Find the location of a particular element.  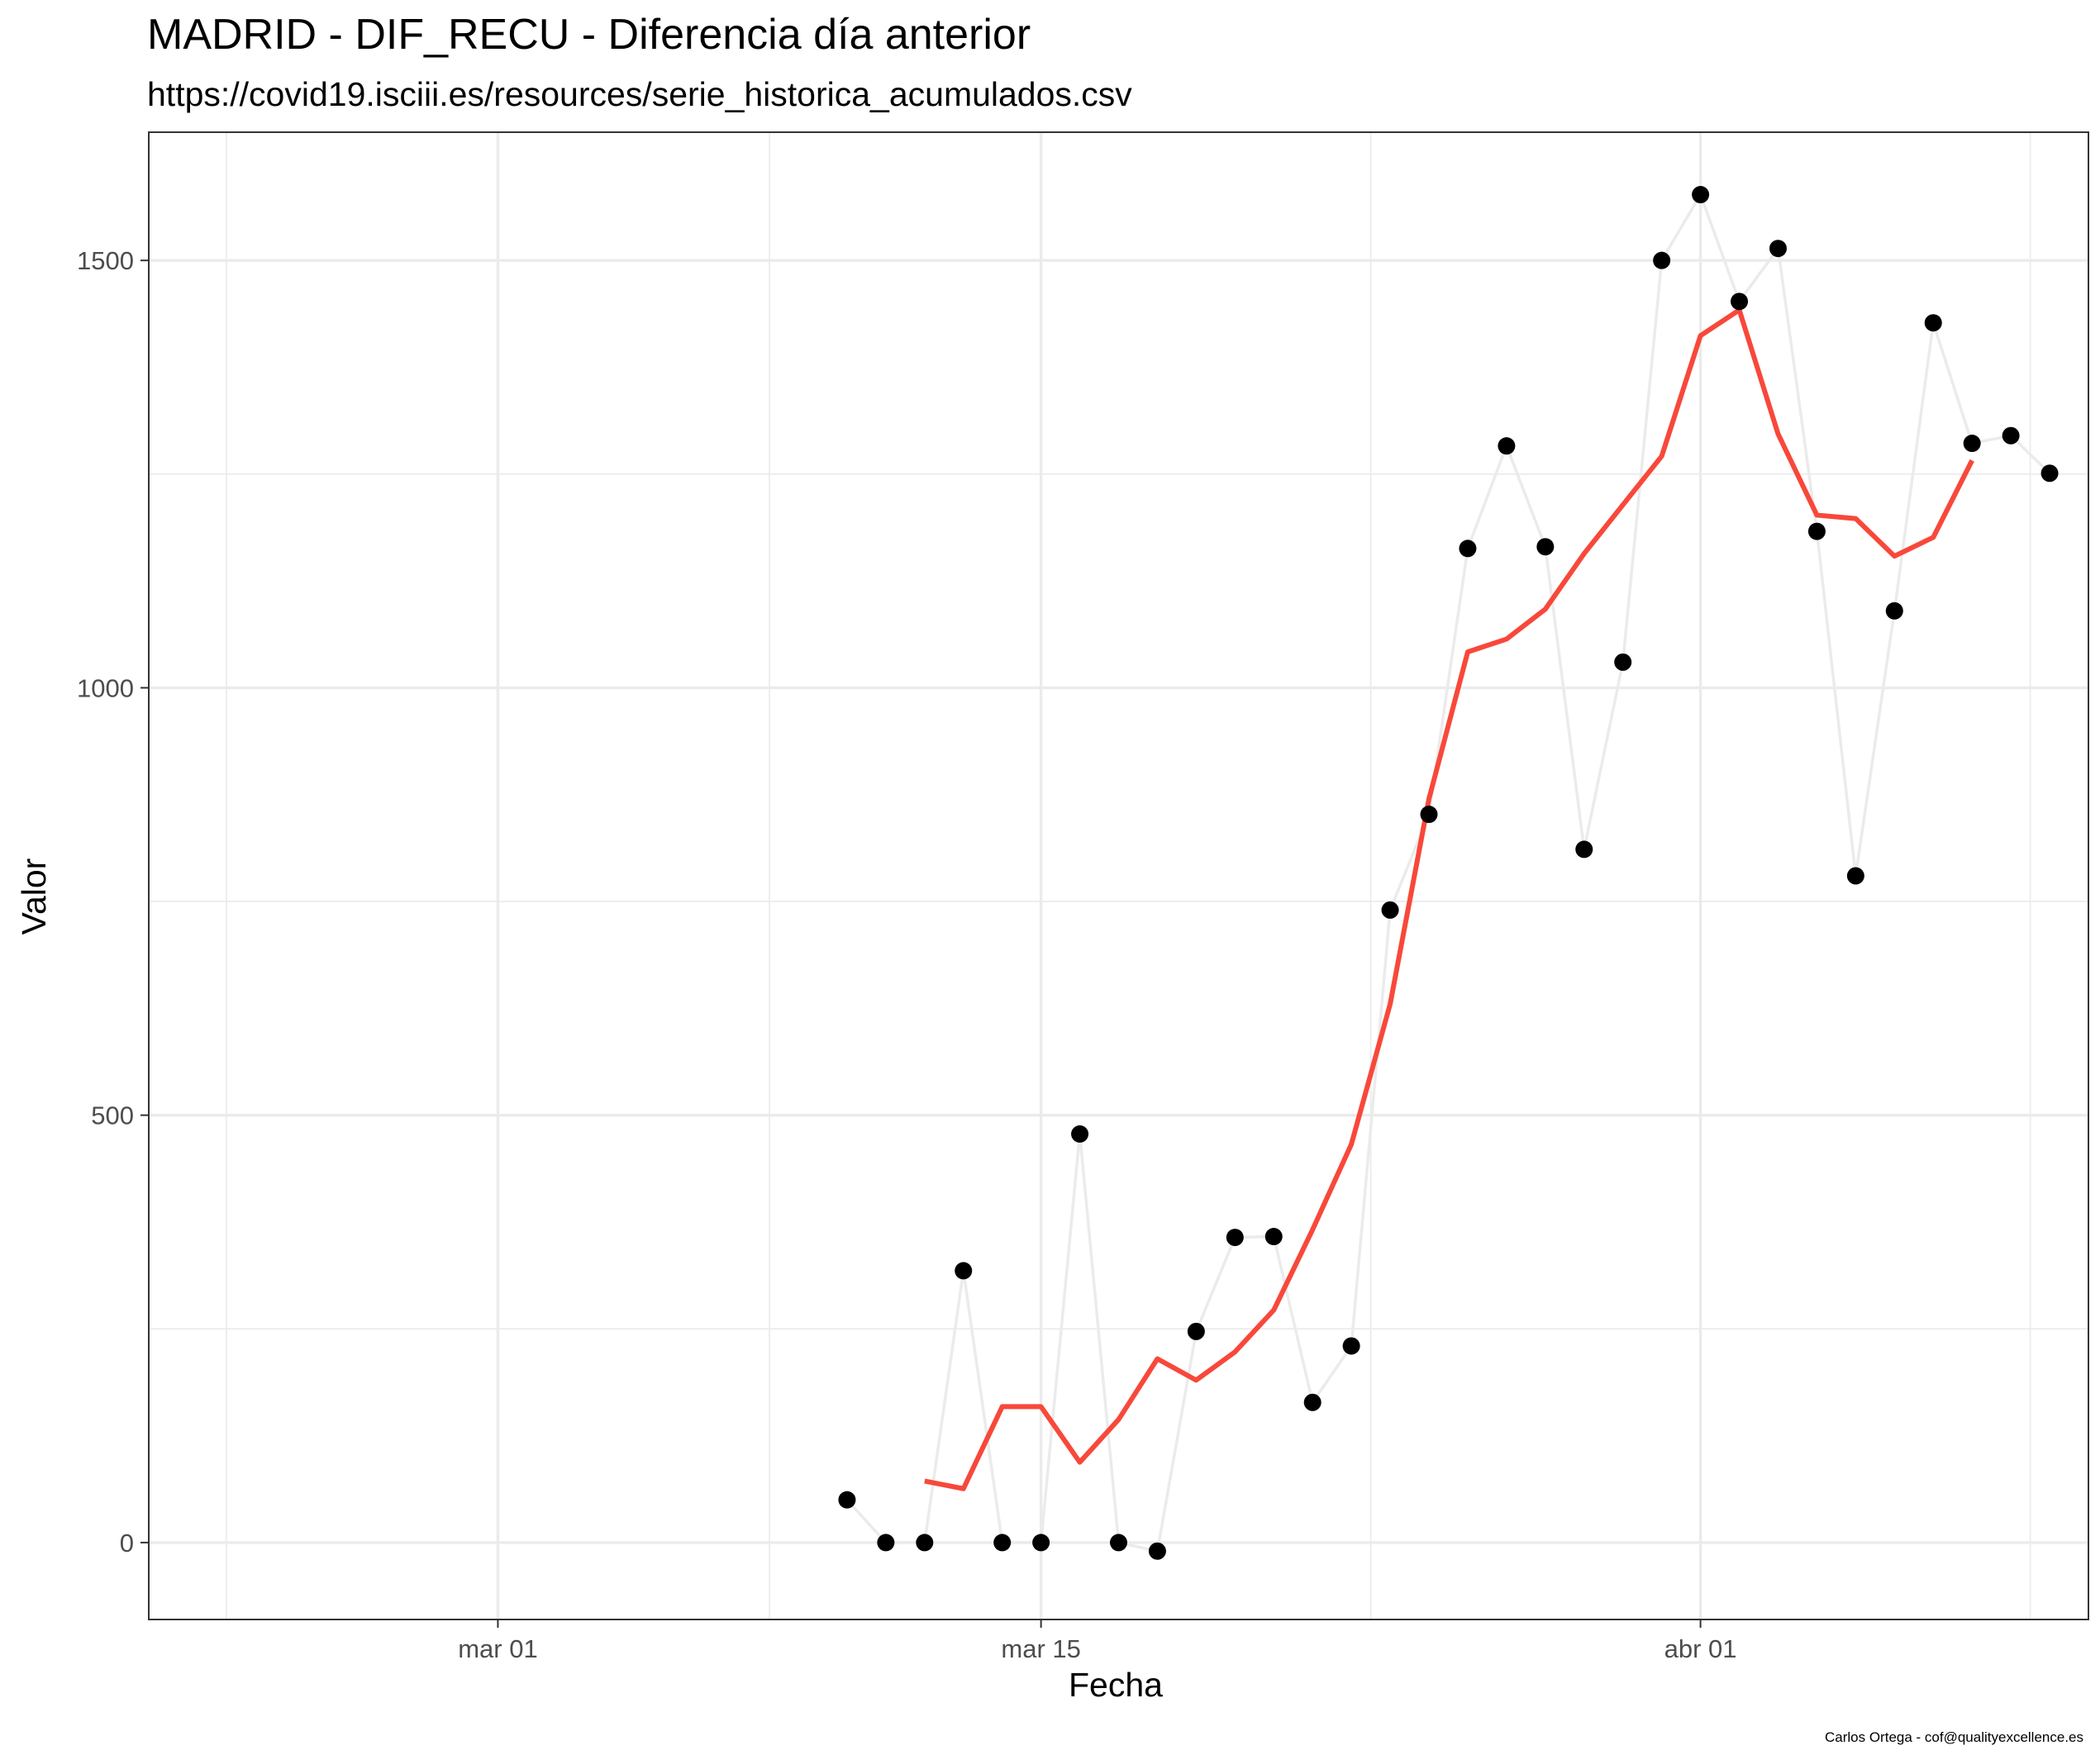

x-axis-title: Fecha is located at coordinates (1116, 1685).